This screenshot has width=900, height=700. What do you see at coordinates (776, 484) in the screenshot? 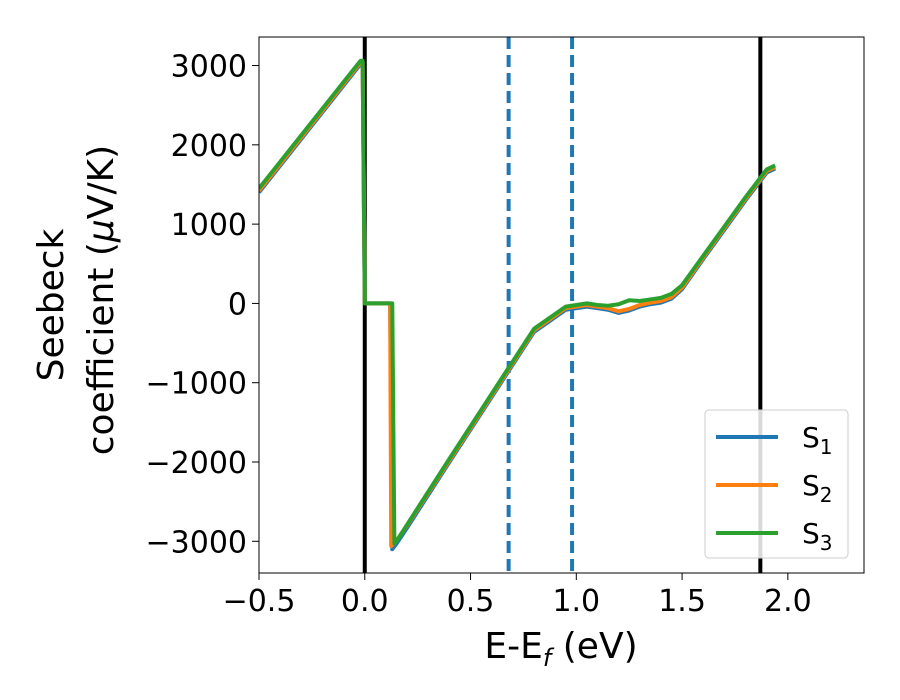
I see `legend: S1 S2 S3` at bounding box center [776, 484].